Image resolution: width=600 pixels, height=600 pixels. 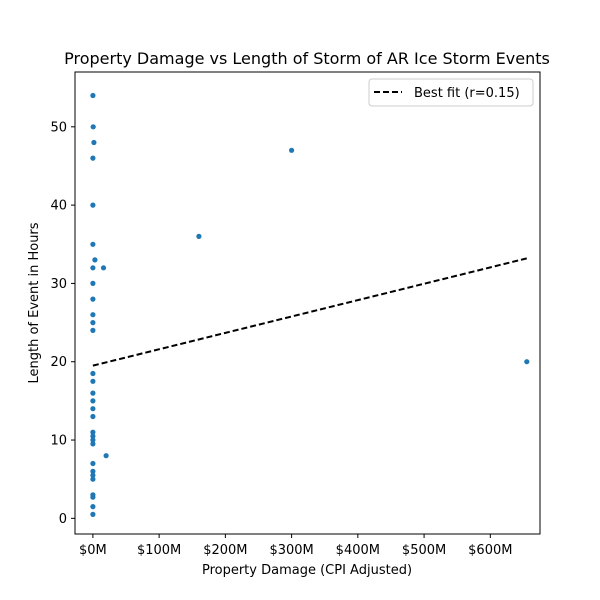 I want to click on x-tick-label: $500M, so click(x=424, y=550).